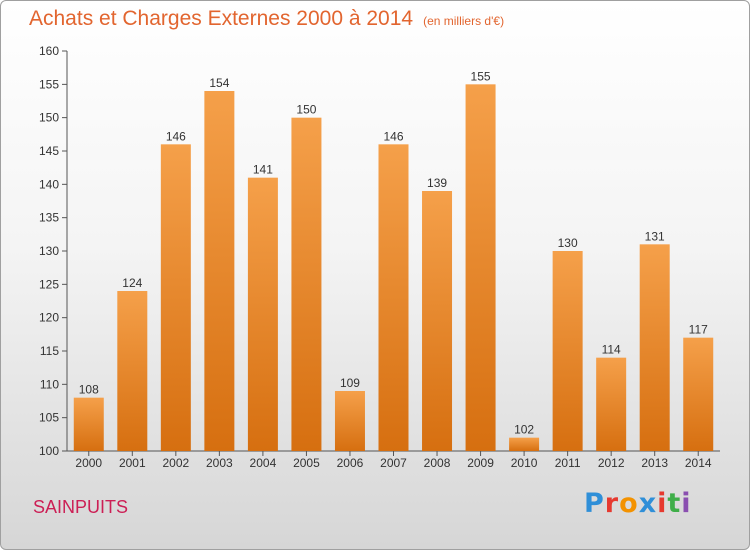 This screenshot has width=750, height=550. Describe the element at coordinates (49, 84) in the screenshot. I see `y-tick-label: 155` at that location.